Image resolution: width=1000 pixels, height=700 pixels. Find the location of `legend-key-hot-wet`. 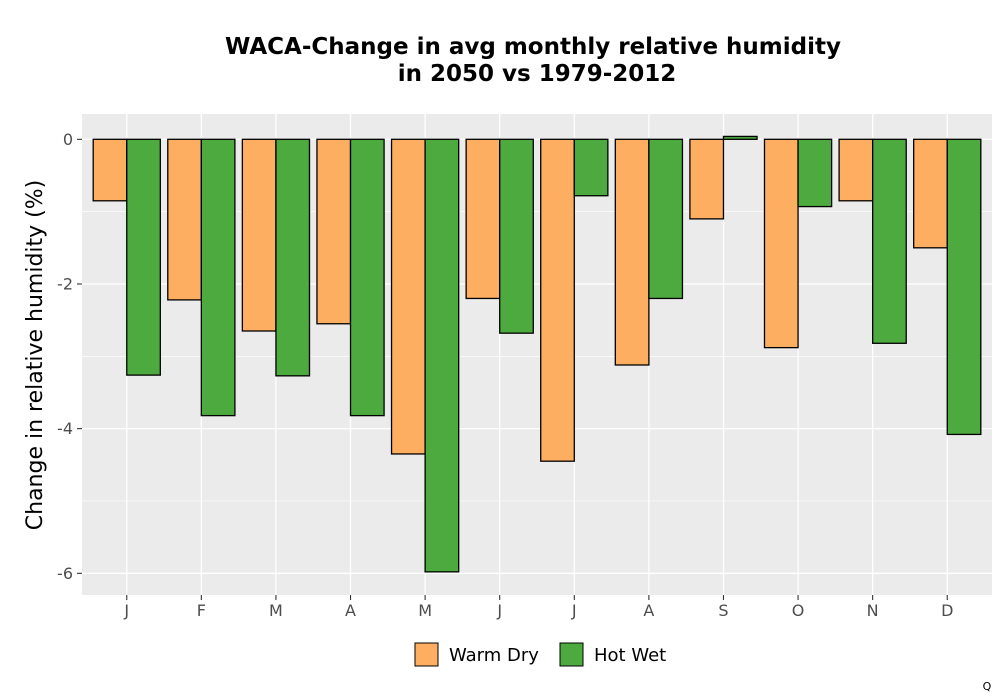

legend-key-hot-wet is located at coordinates (571, 654).